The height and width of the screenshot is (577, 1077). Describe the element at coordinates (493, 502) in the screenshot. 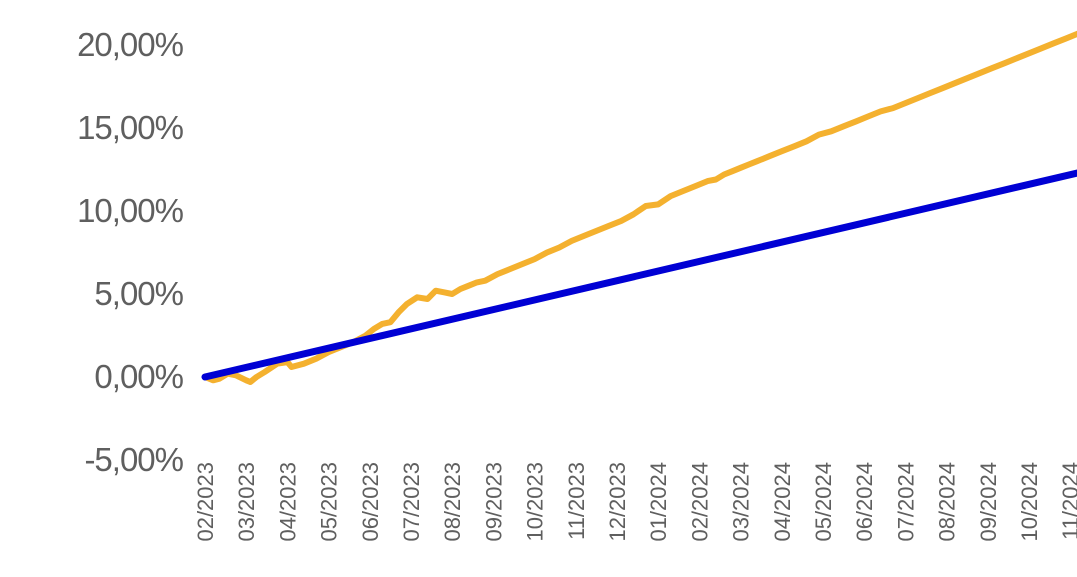

I see `x-tick-label: 09/2023` at that location.